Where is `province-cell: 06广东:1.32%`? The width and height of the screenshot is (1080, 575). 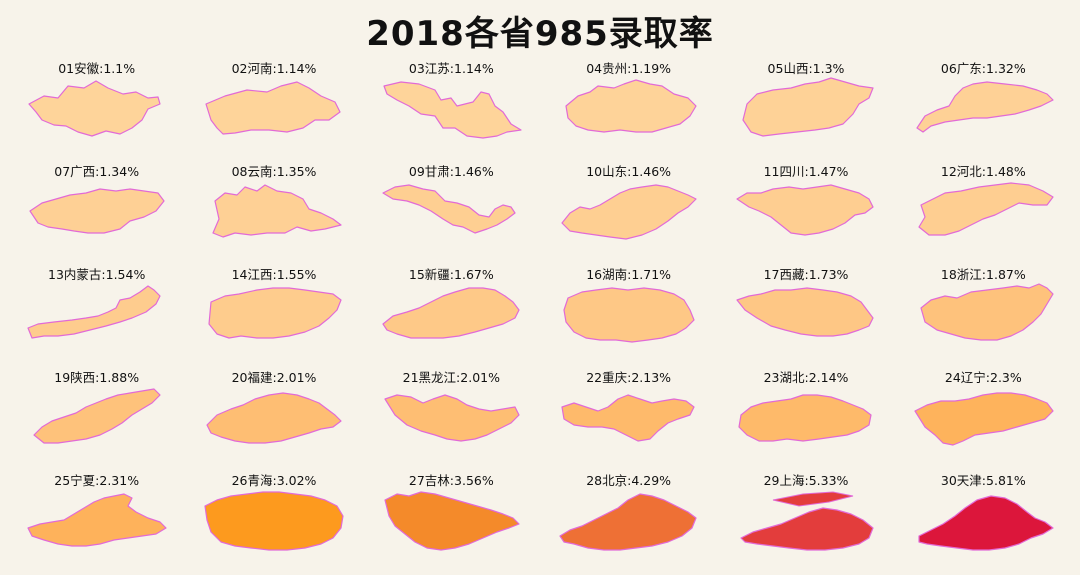
province-cell: 06广东:1.32% is located at coordinates (983, 105).